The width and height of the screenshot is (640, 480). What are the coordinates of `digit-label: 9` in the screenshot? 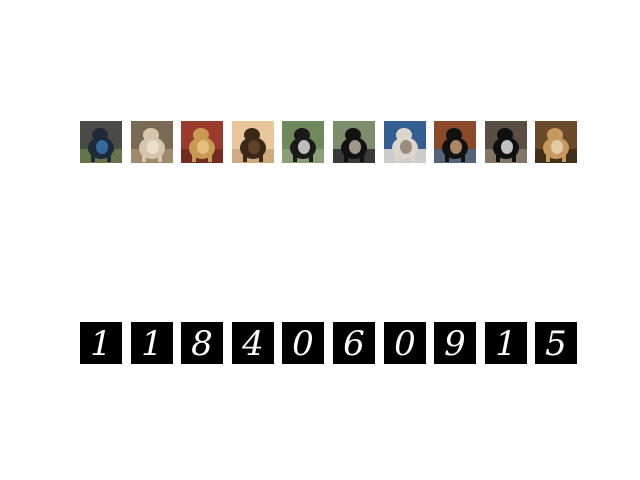 It's located at (455, 344).